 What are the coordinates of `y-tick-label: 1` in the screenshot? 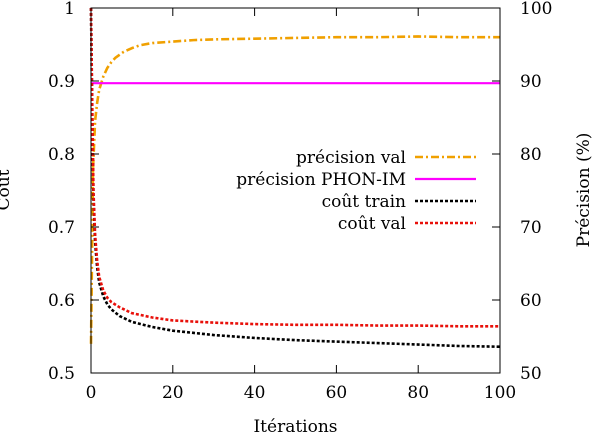 It's located at (69, 9).